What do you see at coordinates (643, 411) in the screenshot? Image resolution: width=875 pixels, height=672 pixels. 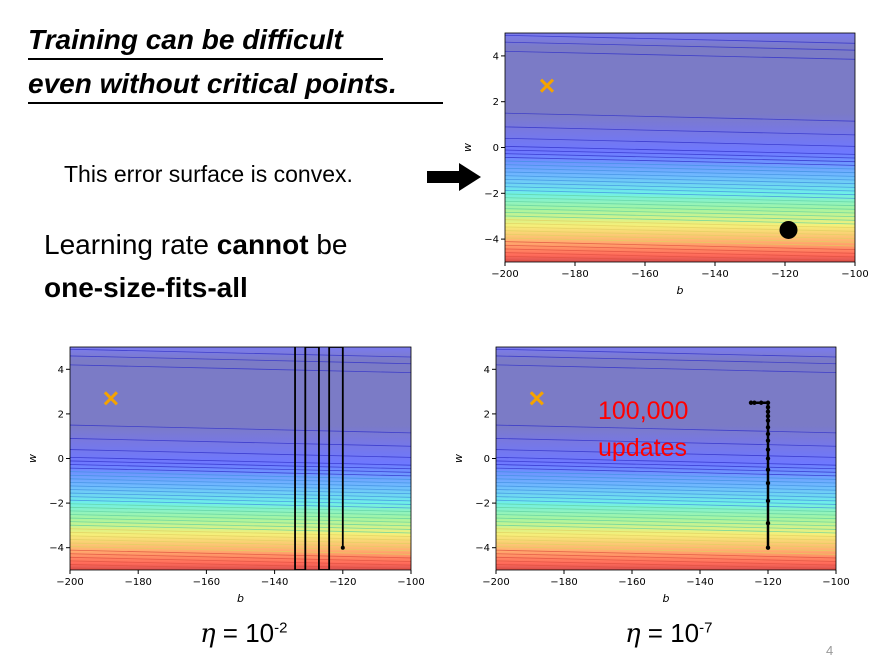 I see `annotation-updates-count: 100,000` at bounding box center [643, 411].